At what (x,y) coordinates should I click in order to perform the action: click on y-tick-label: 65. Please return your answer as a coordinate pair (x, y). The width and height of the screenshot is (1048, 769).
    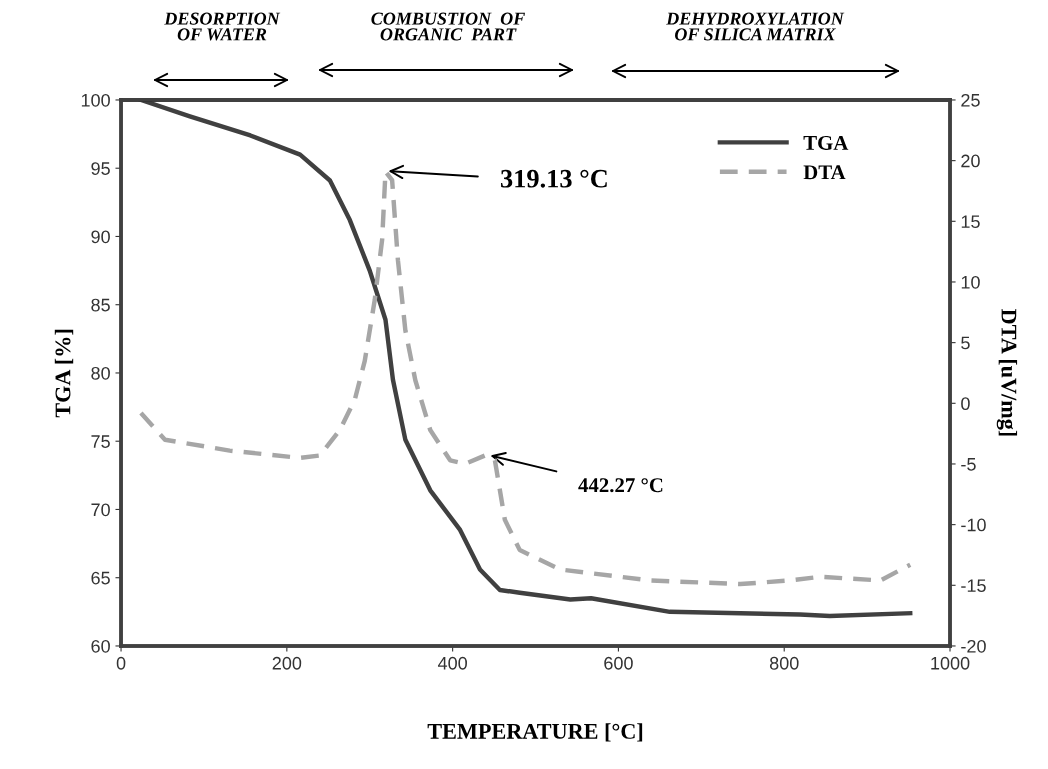
    Looking at the image, I should click on (100, 578).